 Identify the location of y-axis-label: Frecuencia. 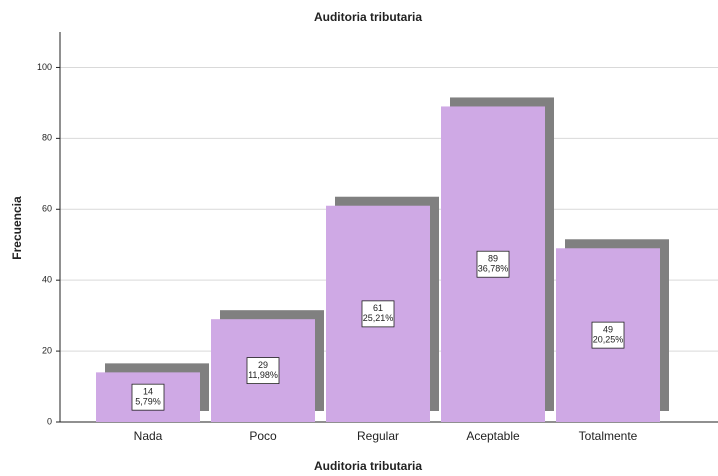
(17, 228).